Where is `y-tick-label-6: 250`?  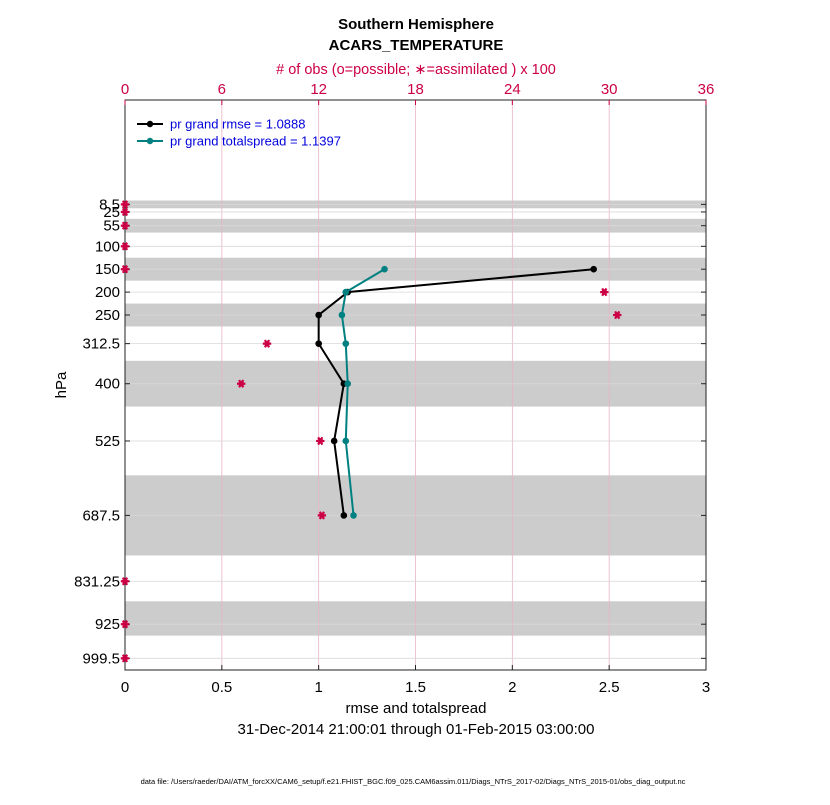
y-tick-label-6: 250 is located at coordinates (107, 315).